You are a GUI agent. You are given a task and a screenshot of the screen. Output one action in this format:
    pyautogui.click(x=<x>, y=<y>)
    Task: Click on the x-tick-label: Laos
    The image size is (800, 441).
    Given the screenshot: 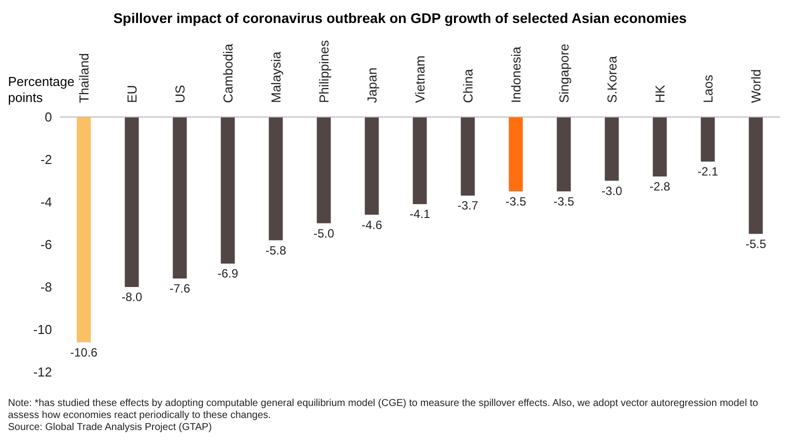 What is the action you would take?
    pyautogui.click(x=708, y=88)
    